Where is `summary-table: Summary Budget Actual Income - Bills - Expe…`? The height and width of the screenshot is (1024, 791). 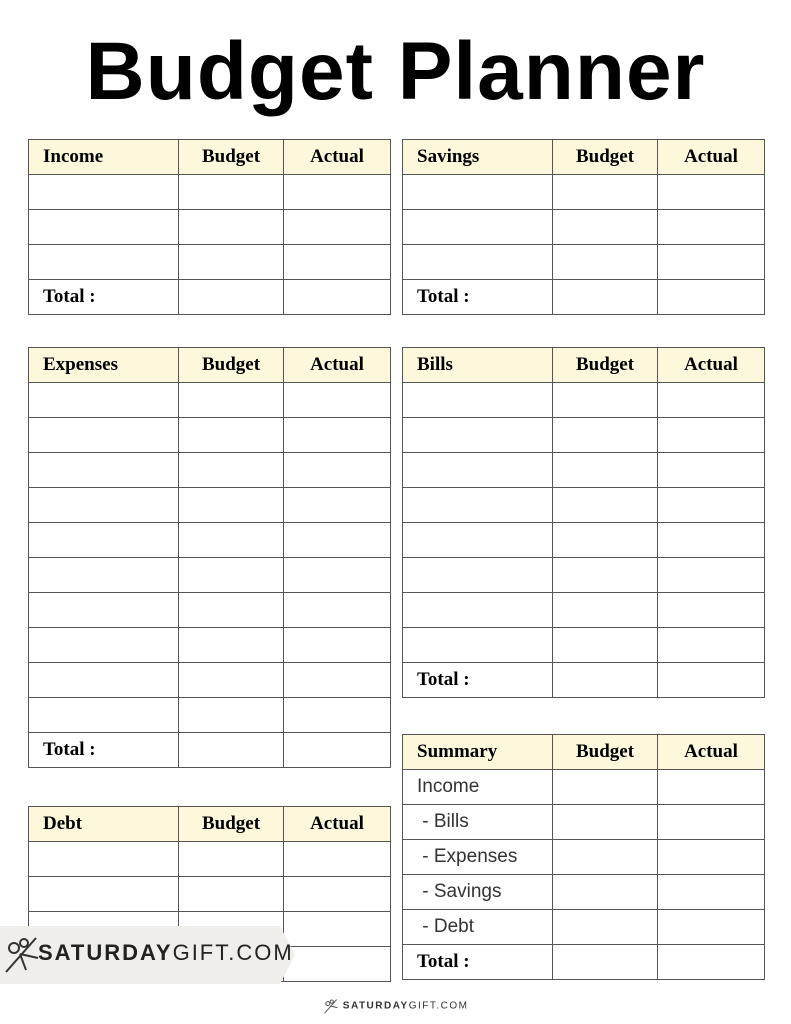 summary-table: Summary Budget Actual Income - Bills - Expe… is located at coordinates (583, 857).